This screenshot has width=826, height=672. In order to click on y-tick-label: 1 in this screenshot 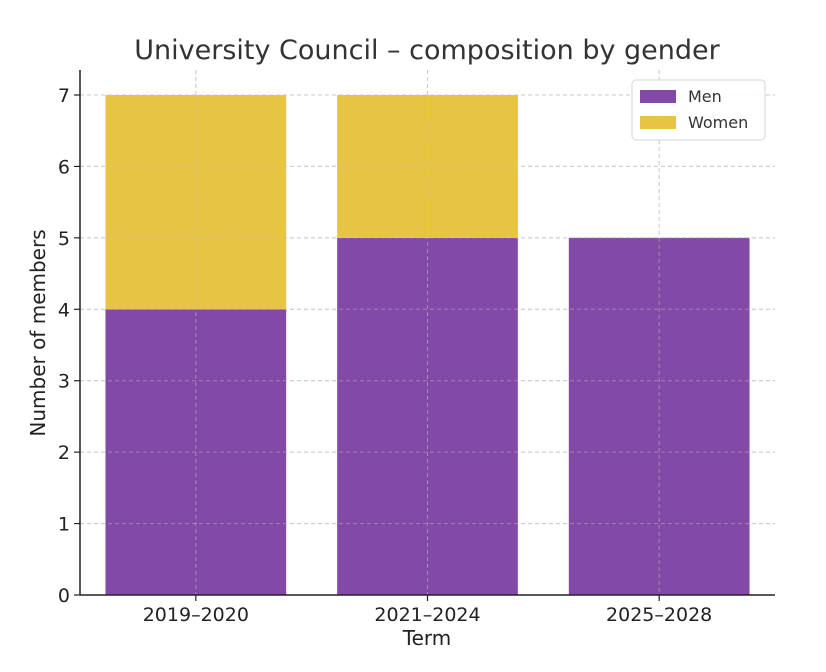, I will do `click(64, 525)`.